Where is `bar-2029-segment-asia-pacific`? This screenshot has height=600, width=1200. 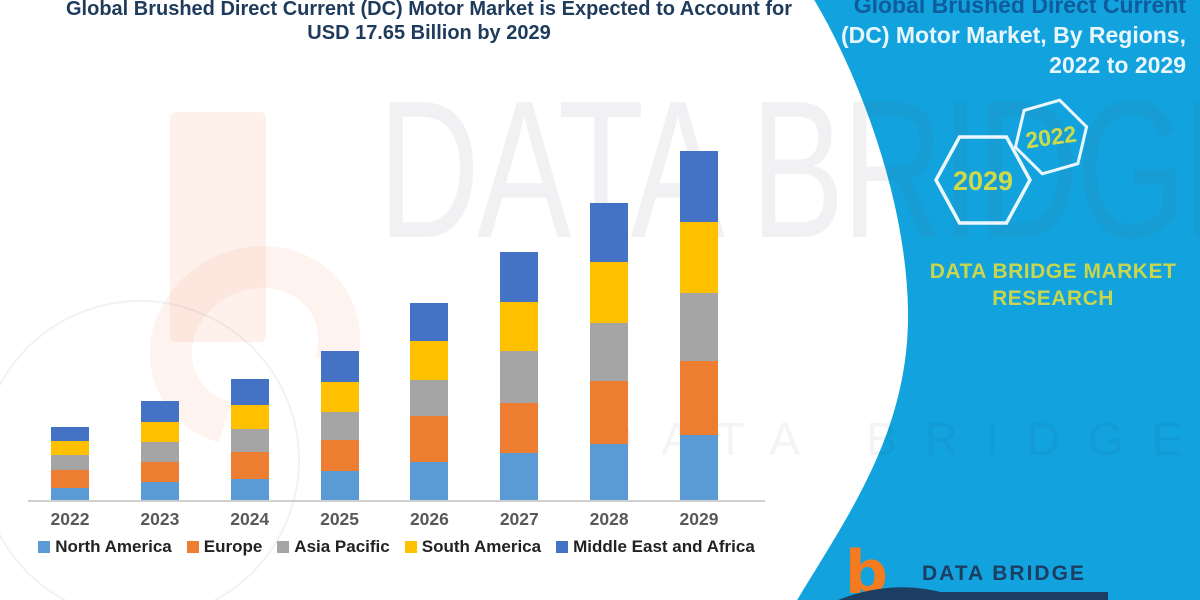 bar-2029-segment-asia-pacific is located at coordinates (698, 327).